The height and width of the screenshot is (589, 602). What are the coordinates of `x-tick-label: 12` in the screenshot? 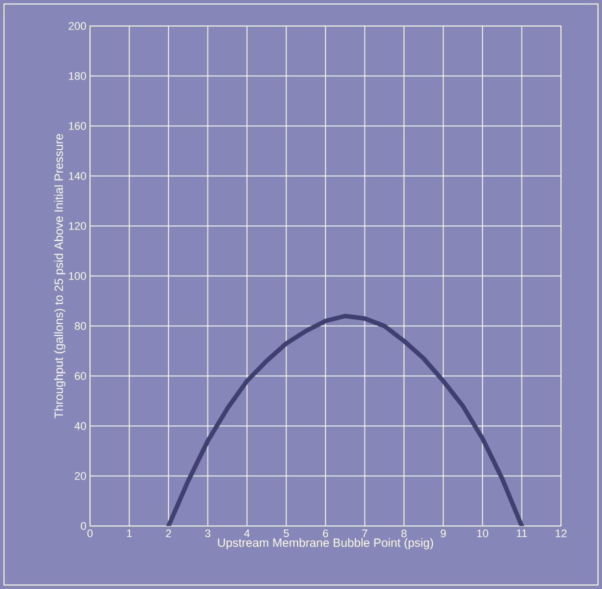 It's located at (561, 534).